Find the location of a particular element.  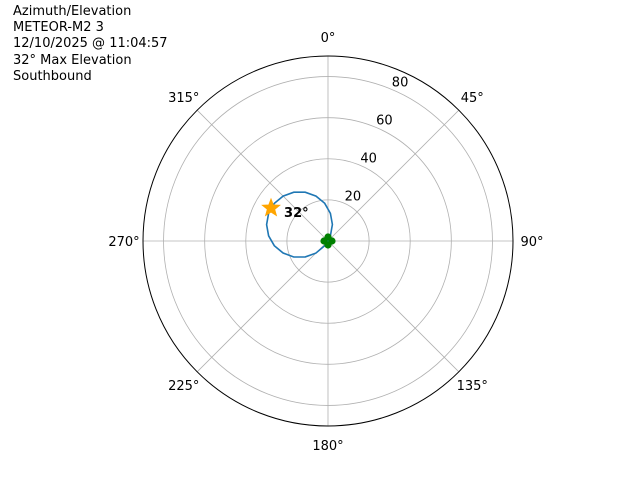

r-tick-label: 20 is located at coordinates (353, 196).